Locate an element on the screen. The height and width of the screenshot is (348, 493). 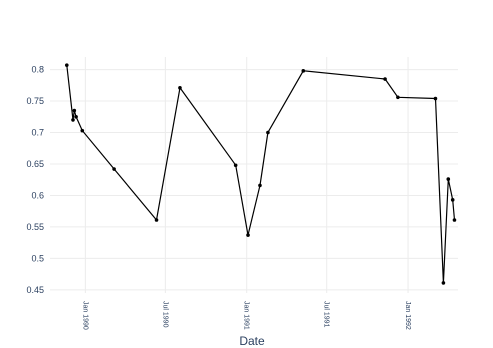
x-axis-title: Date is located at coordinates (252, 341).